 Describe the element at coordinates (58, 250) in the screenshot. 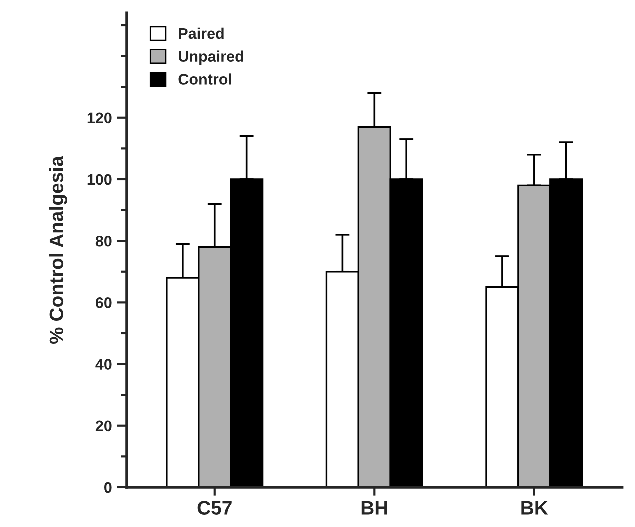

I see `y-axis-title: % Control Analgesia` at that location.